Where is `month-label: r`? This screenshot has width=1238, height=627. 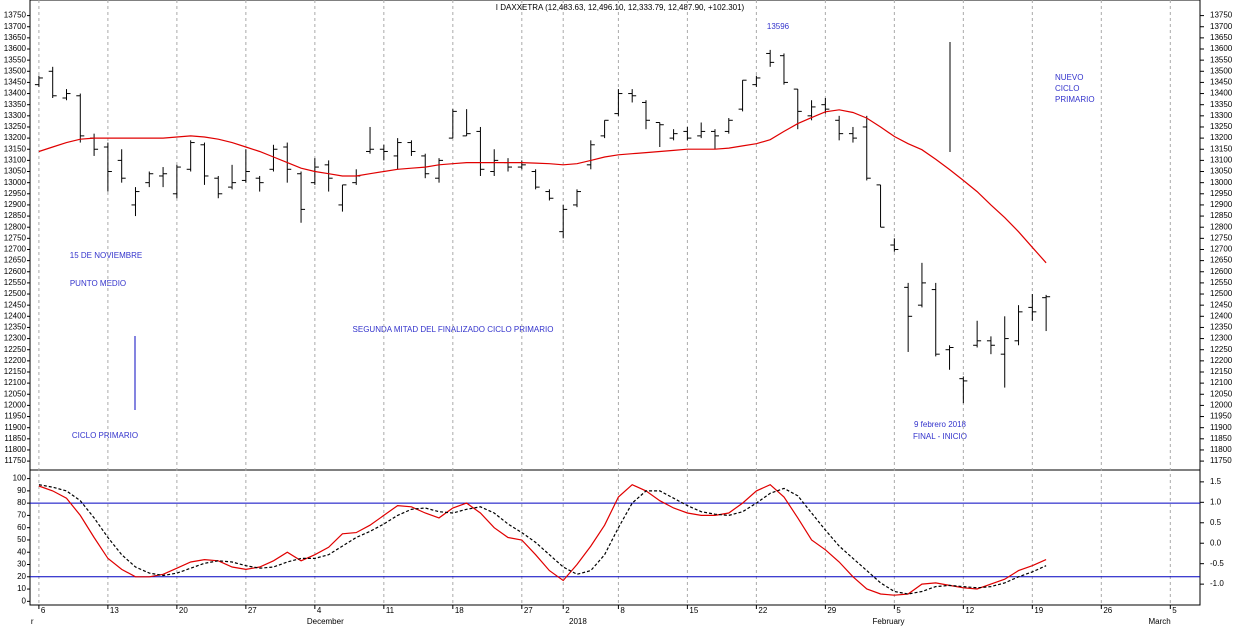
month-label: r is located at coordinates (32, 621).